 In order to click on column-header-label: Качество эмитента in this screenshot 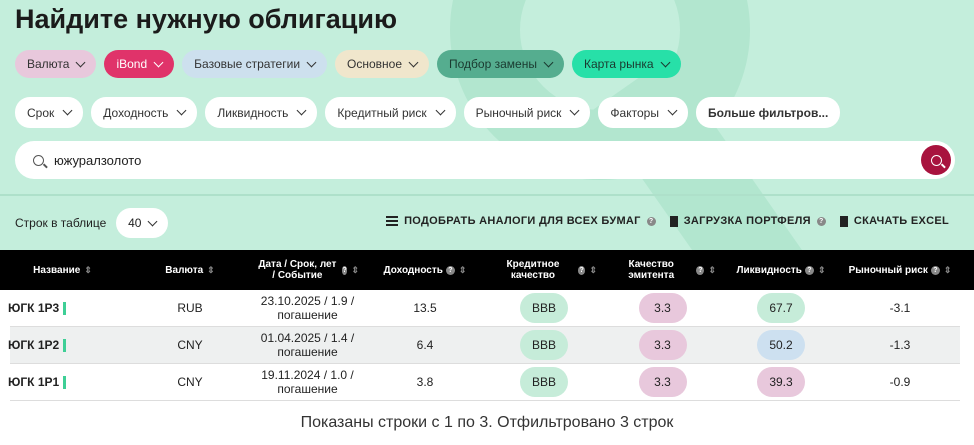, I will do `click(651, 270)`.